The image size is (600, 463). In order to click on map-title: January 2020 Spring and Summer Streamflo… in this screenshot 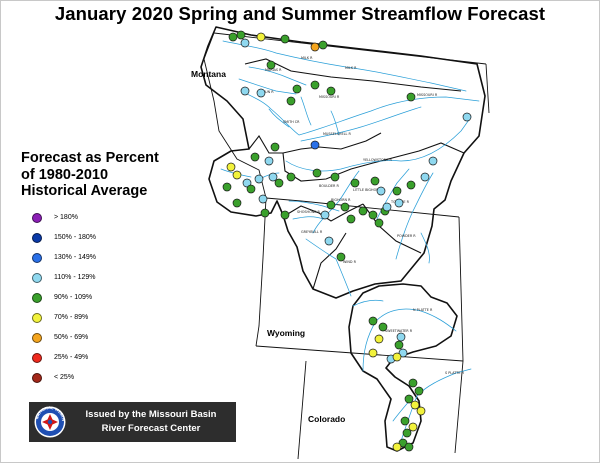, I will do `click(300, 13)`.